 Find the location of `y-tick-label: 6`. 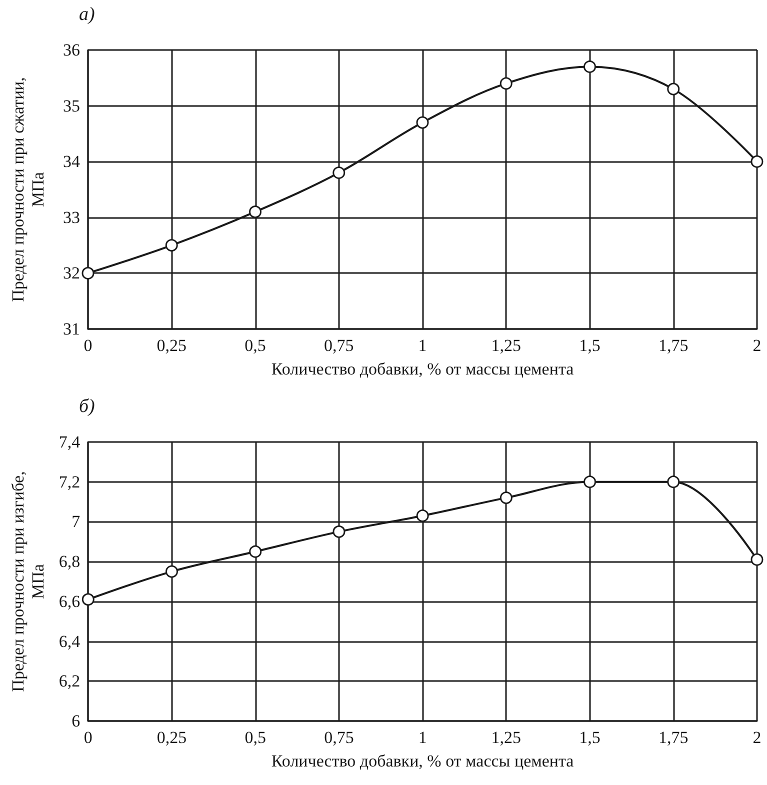

y-tick-label: 6 is located at coordinates (76, 721).